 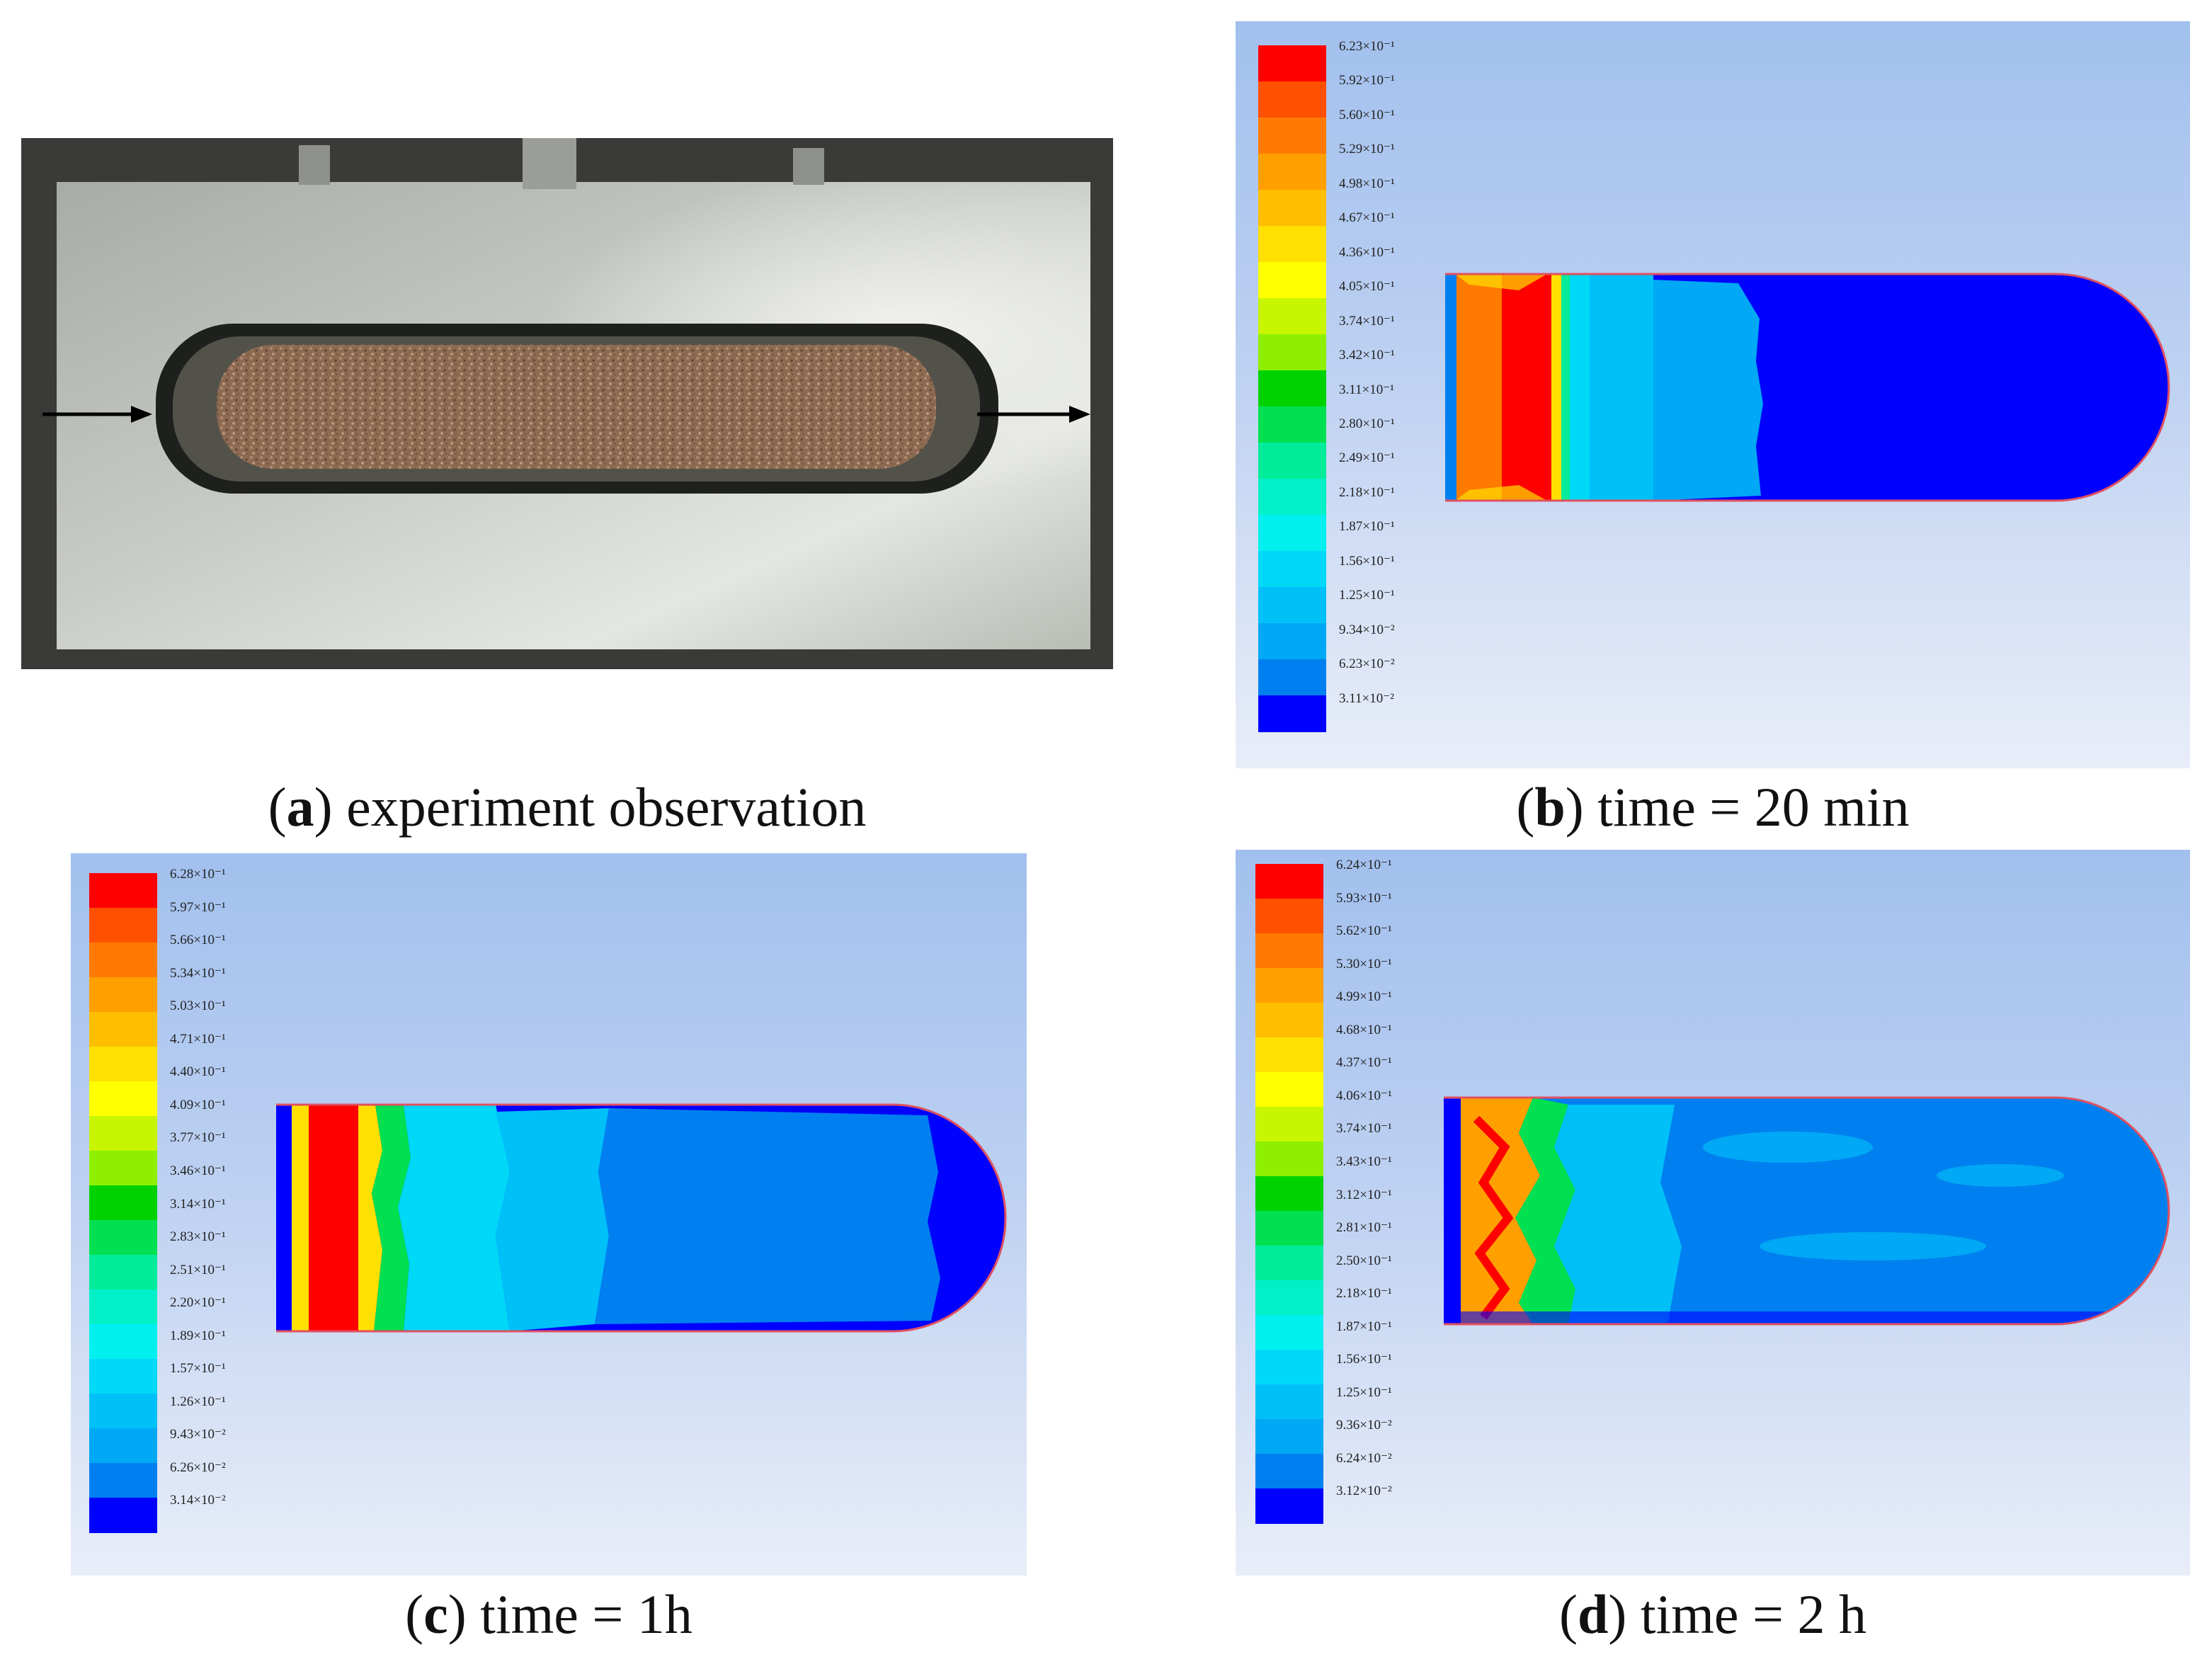 I want to click on colorbar-label: 4.67×10⁻¹, so click(x=1367, y=218).